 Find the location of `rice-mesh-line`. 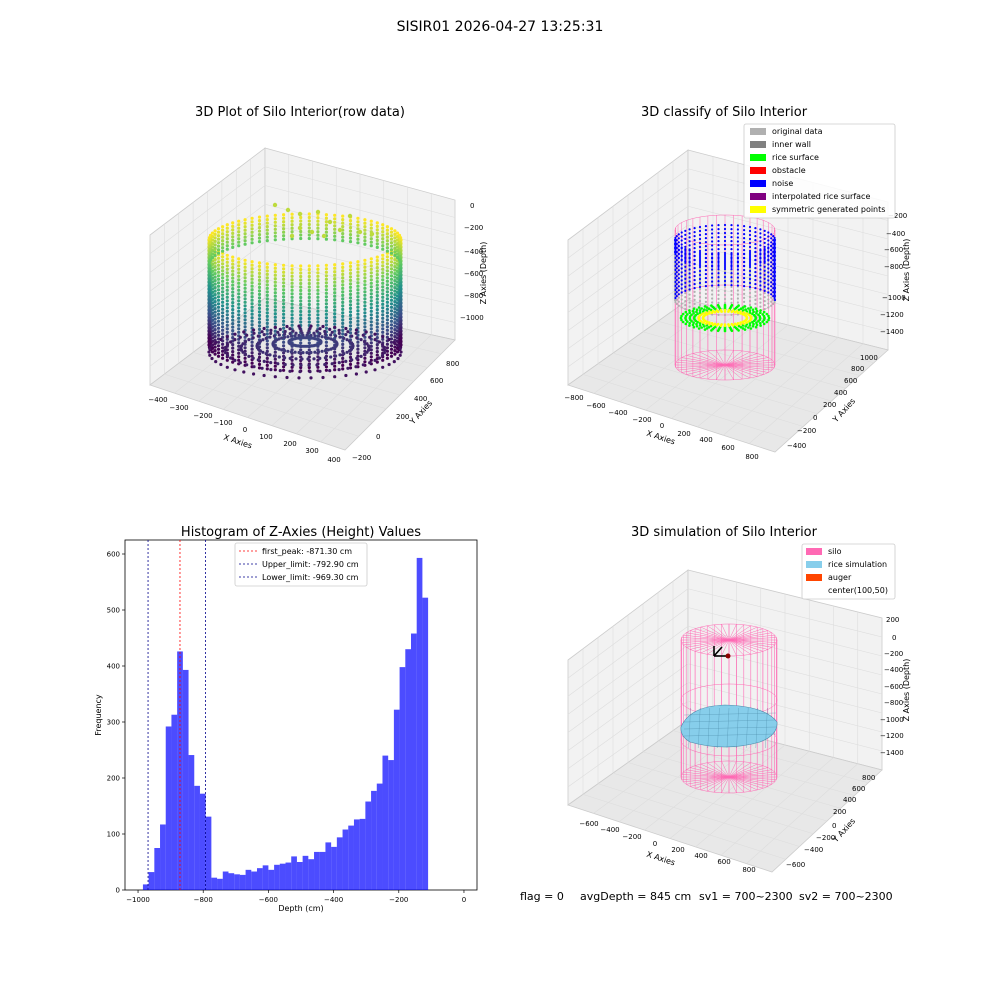

rice-mesh-line is located at coordinates (730, 714).